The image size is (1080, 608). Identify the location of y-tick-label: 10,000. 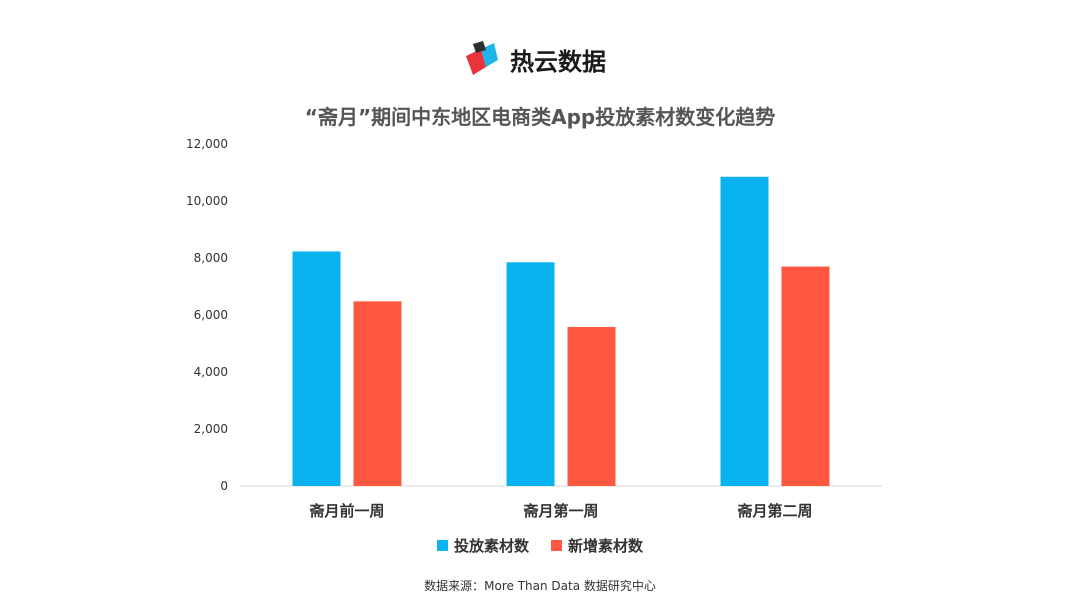
(207, 201).